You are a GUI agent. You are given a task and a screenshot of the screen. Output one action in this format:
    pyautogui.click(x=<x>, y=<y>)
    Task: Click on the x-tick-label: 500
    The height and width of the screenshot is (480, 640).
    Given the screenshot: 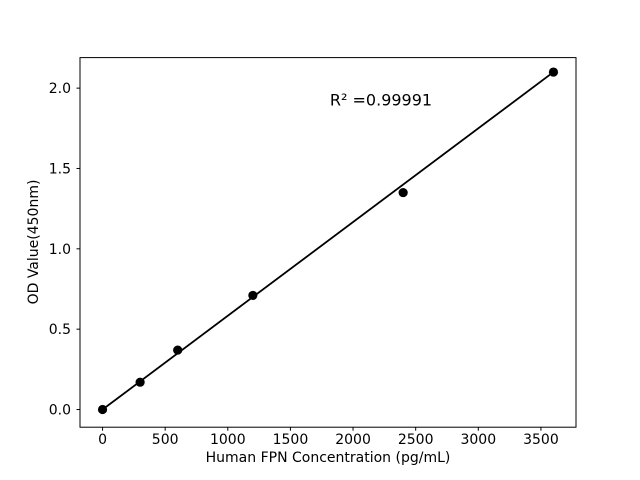 What is the action you would take?
    pyautogui.click(x=165, y=440)
    